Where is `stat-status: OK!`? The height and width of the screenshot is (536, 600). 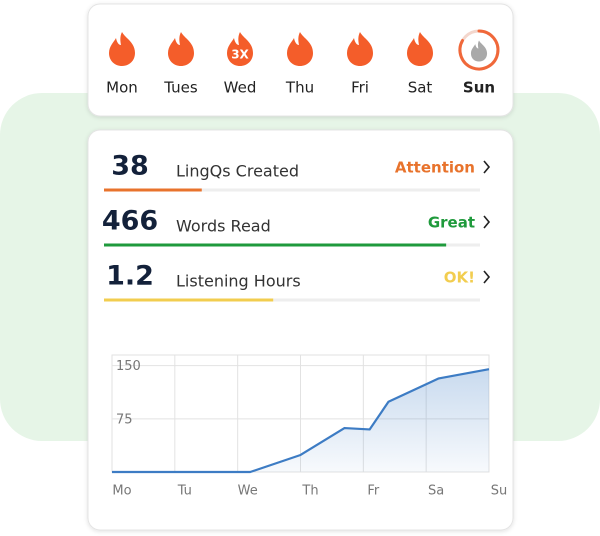
stat-status: OK! is located at coordinates (459, 278).